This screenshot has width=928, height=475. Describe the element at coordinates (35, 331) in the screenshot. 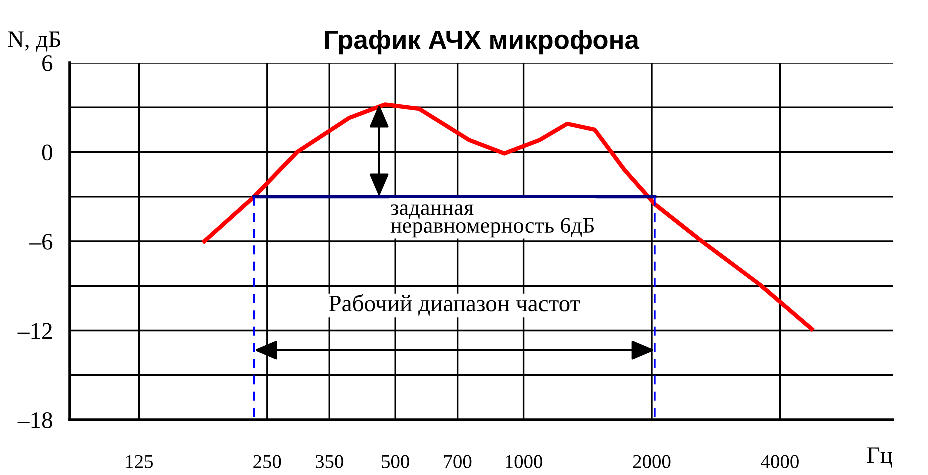

I see `y-tick-label: –12` at that location.